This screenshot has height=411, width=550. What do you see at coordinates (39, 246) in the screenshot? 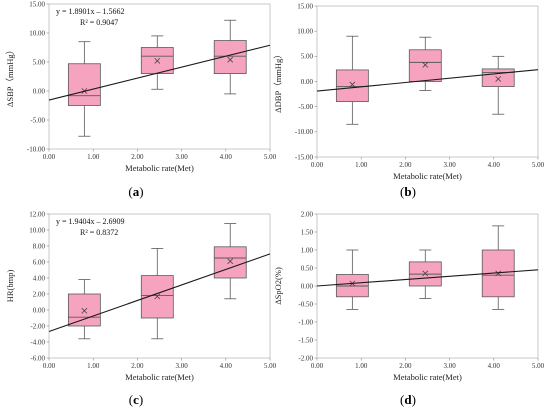
I see `y-tick-label: 8.00` at bounding box center [39, 246].